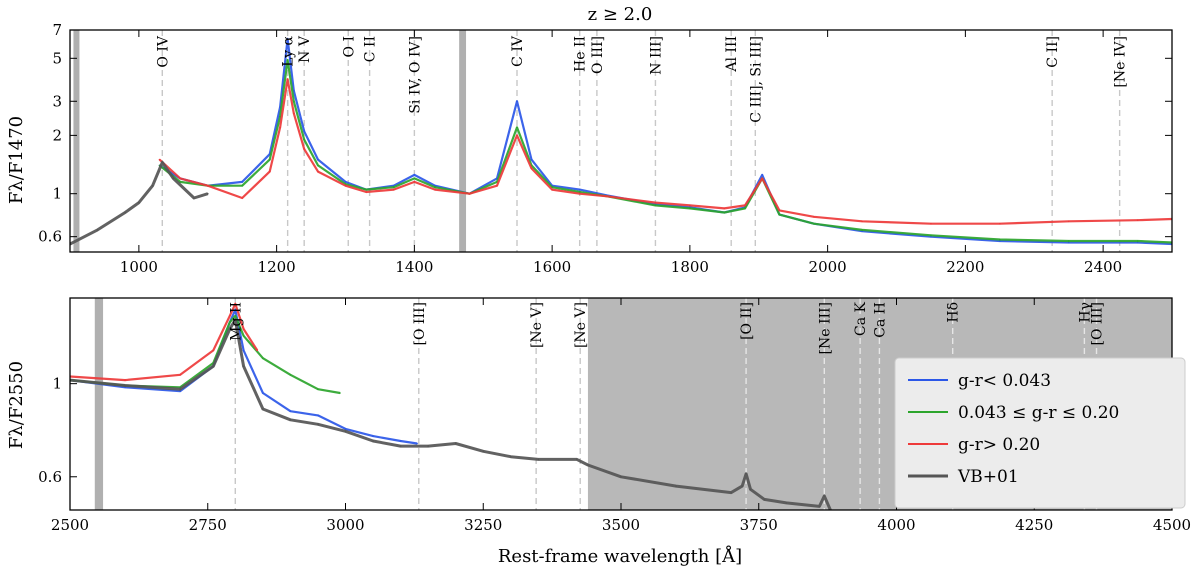  I want to click on x-axis-label: Rest-frame wavelength [Å], so click(620, 556).